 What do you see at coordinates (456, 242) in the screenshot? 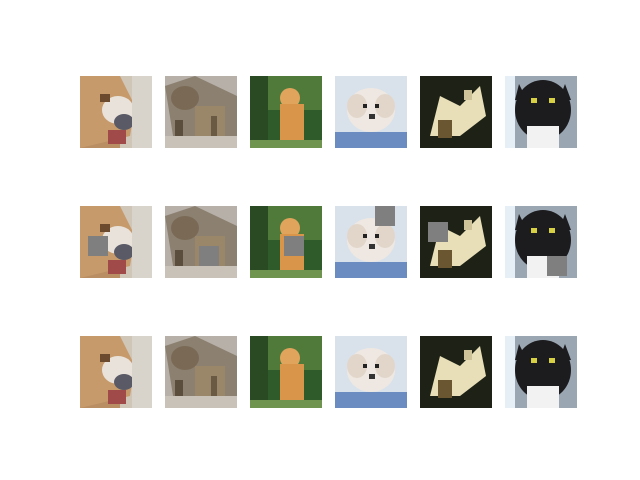
I see `image-cat-jumping-masked` at bounding box center [456, 242].